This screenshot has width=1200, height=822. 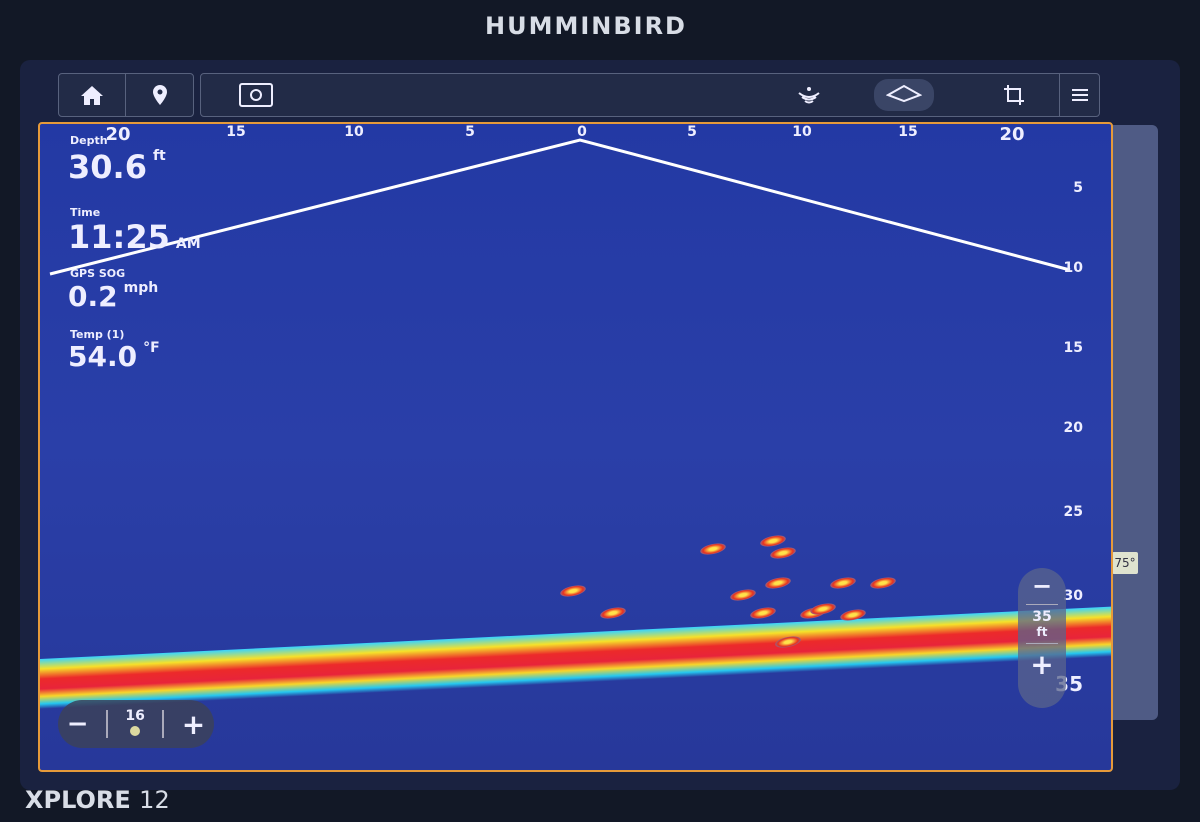 I want to click on depth-zoom-control: − 35 ft +, so click(x=1042, y=638).